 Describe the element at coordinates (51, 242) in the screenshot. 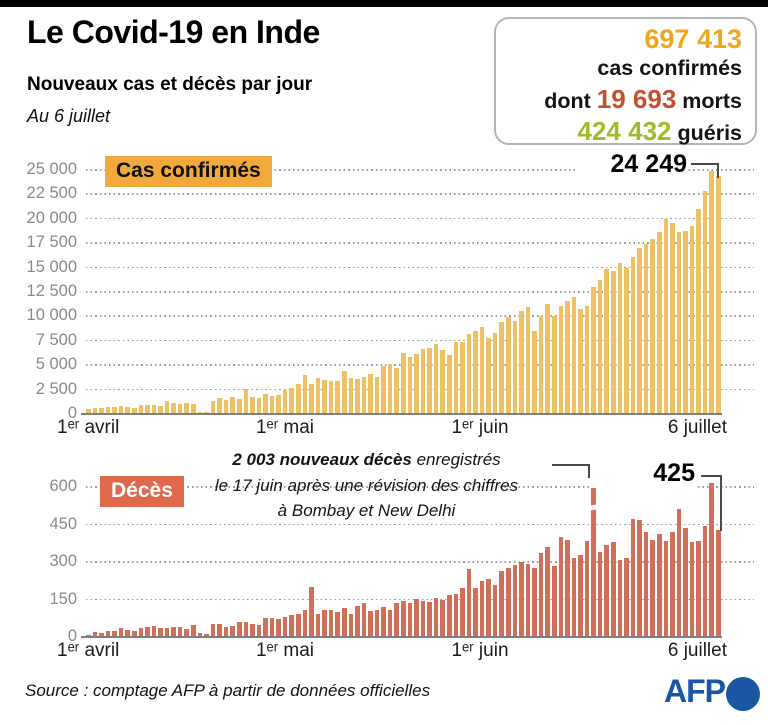

I see `y-tick-label: 17 500` at that location.